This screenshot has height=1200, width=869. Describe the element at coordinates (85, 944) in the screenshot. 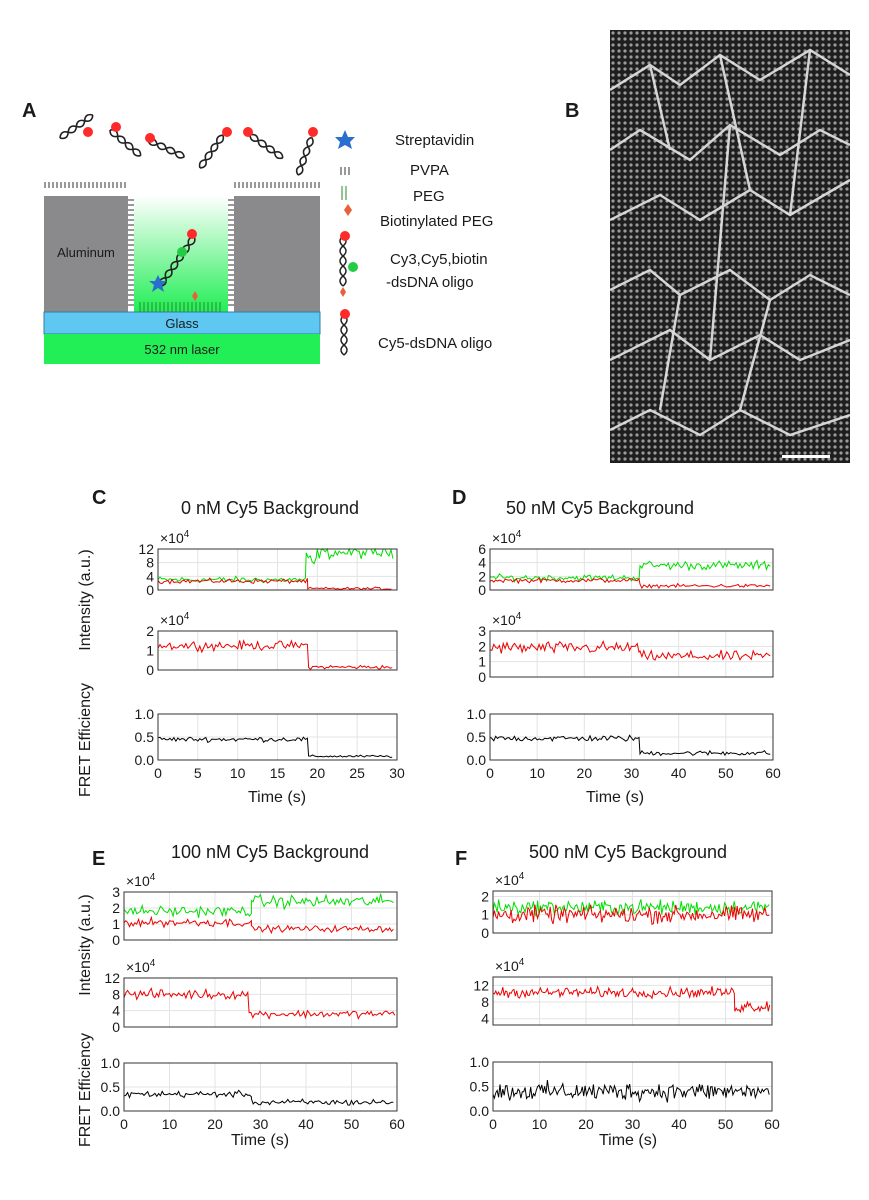

I see `y-axis-label-intensity: Intensity (a.u.)` at that location.